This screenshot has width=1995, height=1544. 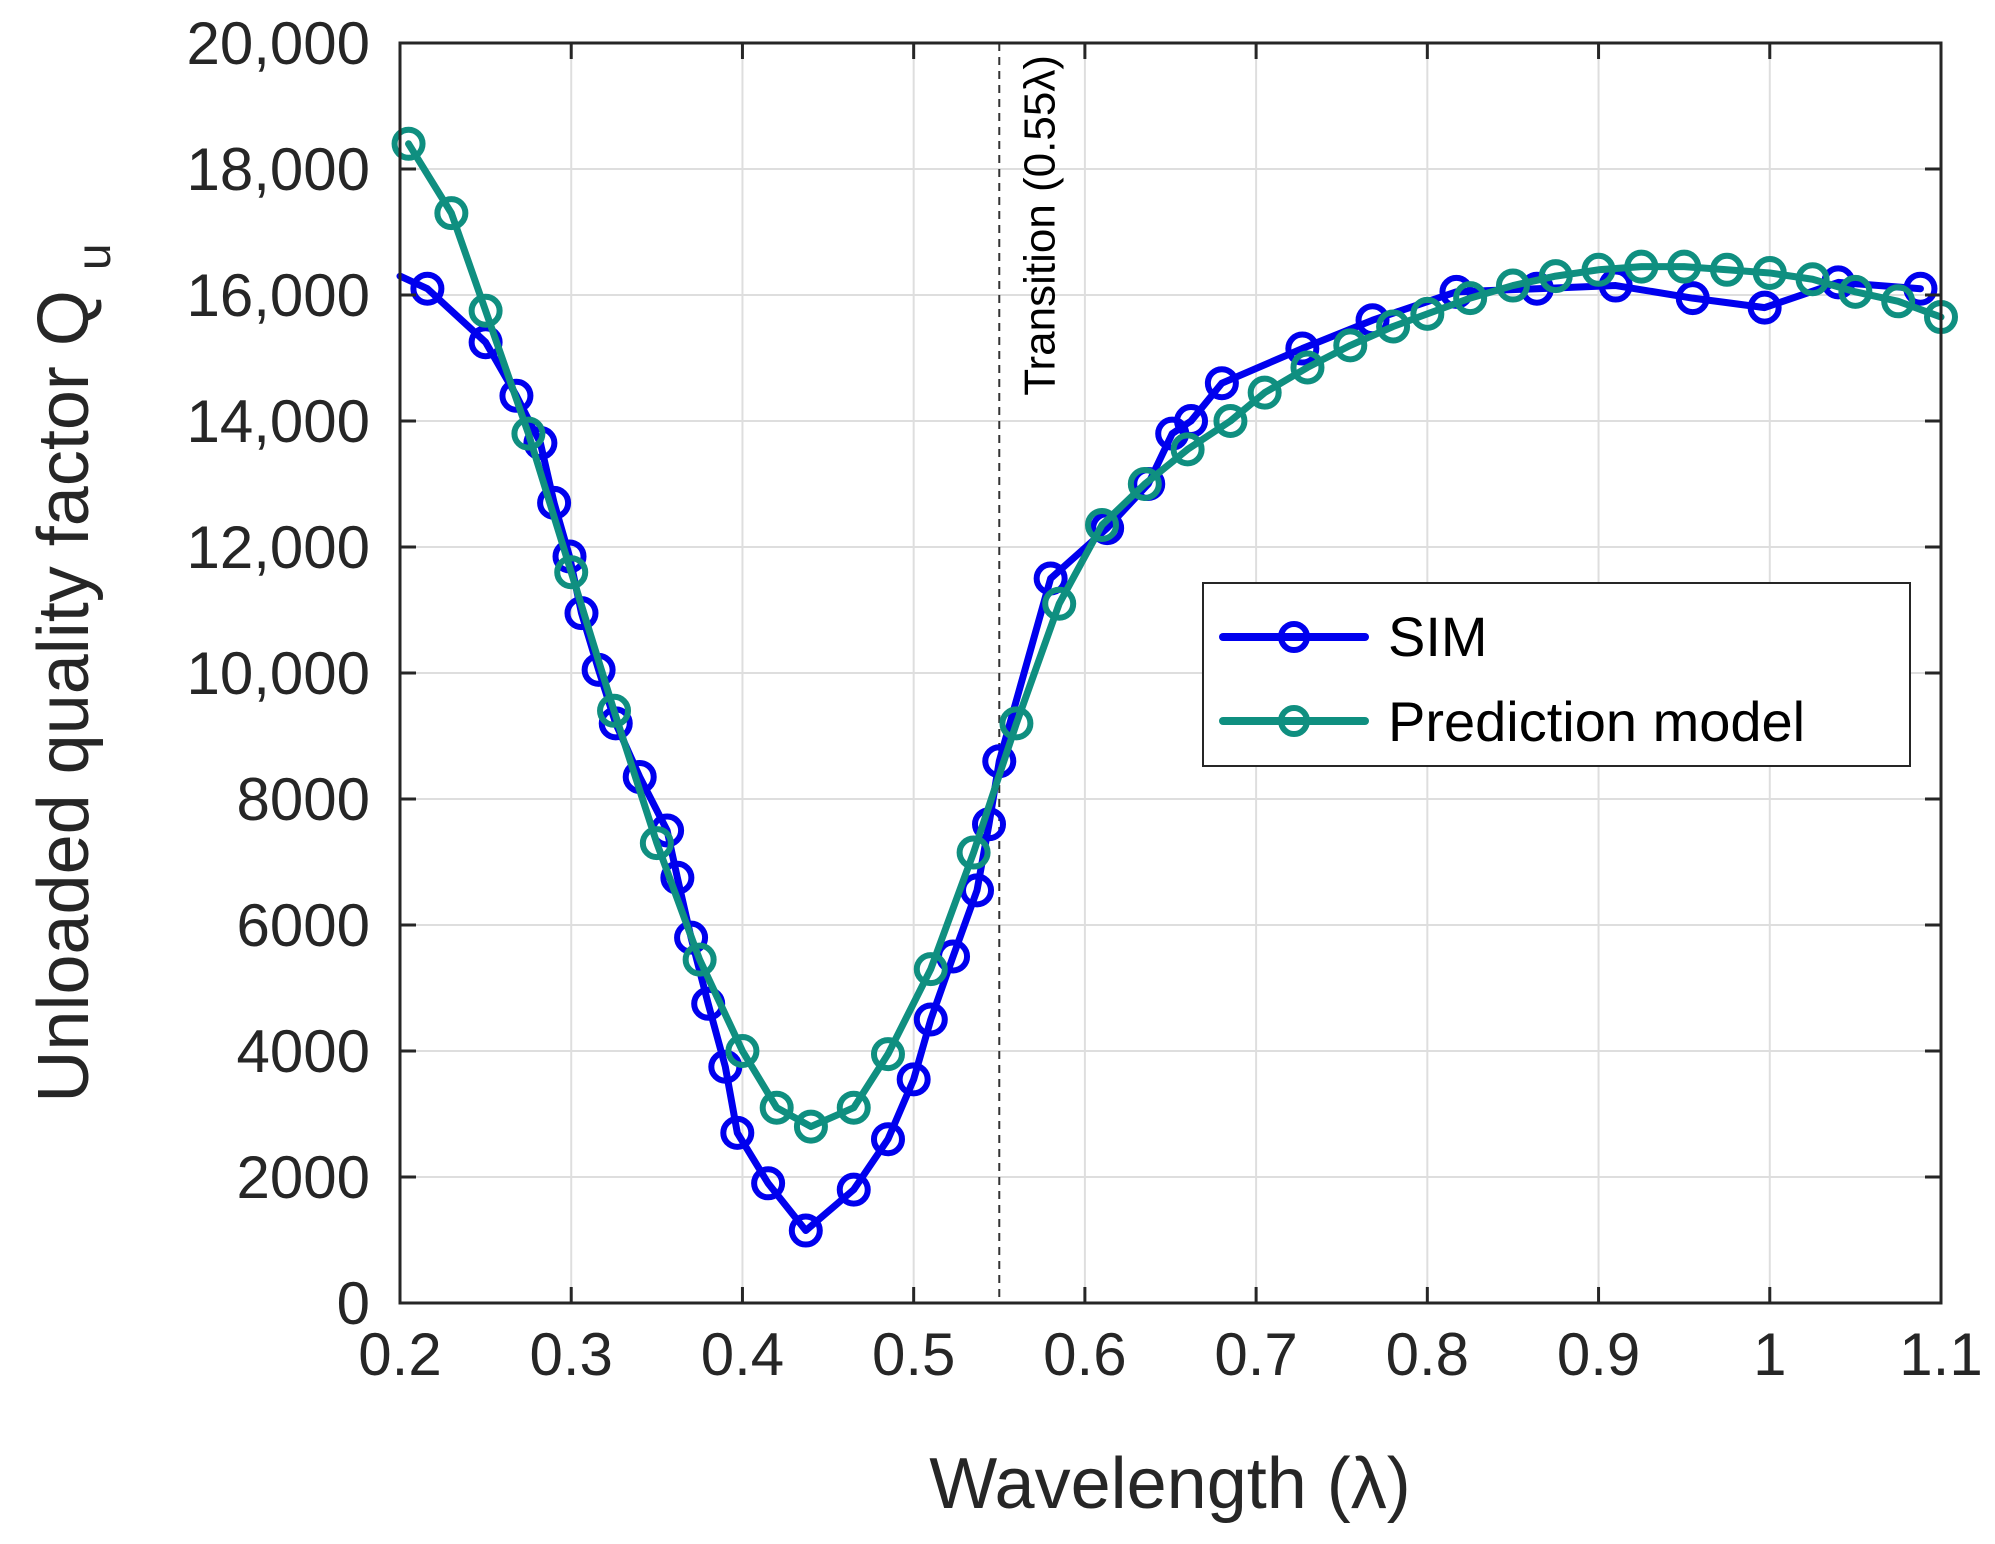 I want to click on transition-annotation-label: Transition (0.55λ), so click(x=1039, y=225).